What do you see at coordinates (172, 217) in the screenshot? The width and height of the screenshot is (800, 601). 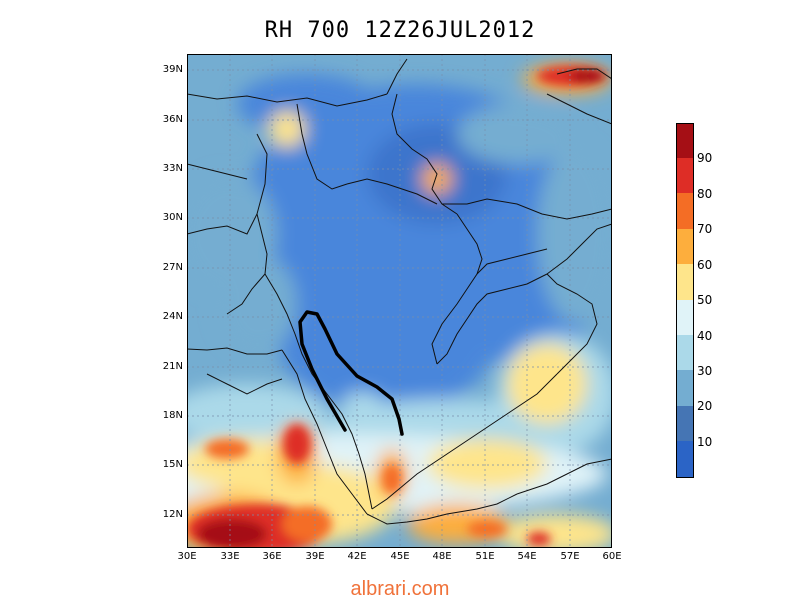 I see `lat-label-30n: 30N` at bounding box center [172, 217].